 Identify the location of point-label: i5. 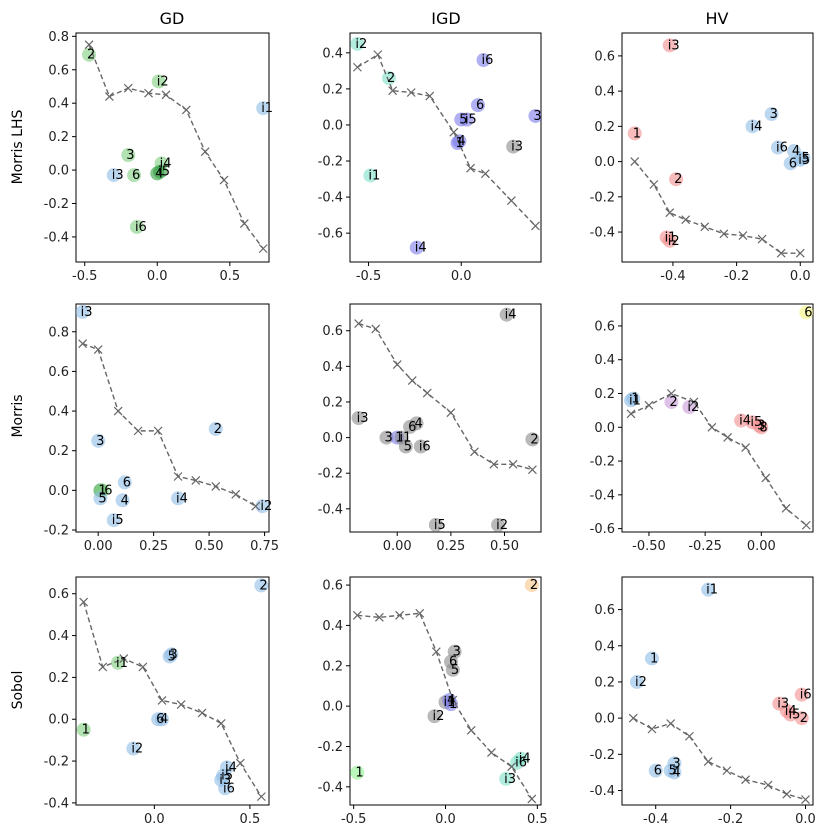
(164, 172).